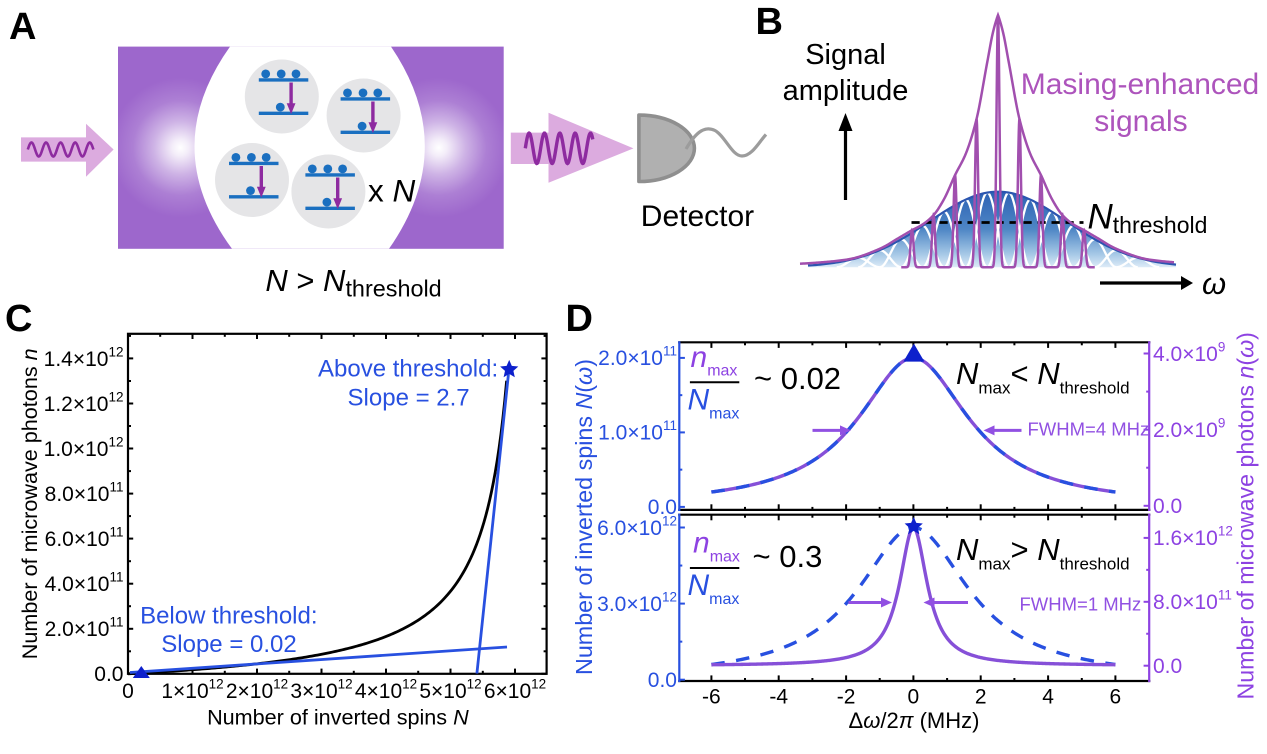 Image resolution: width=1267 pixels, height=754 pixels. What do you see at coordinates (409, 397) in the screenshot?
I see `svg-text: Slope = 2.7` at bounding box center [409, 397].